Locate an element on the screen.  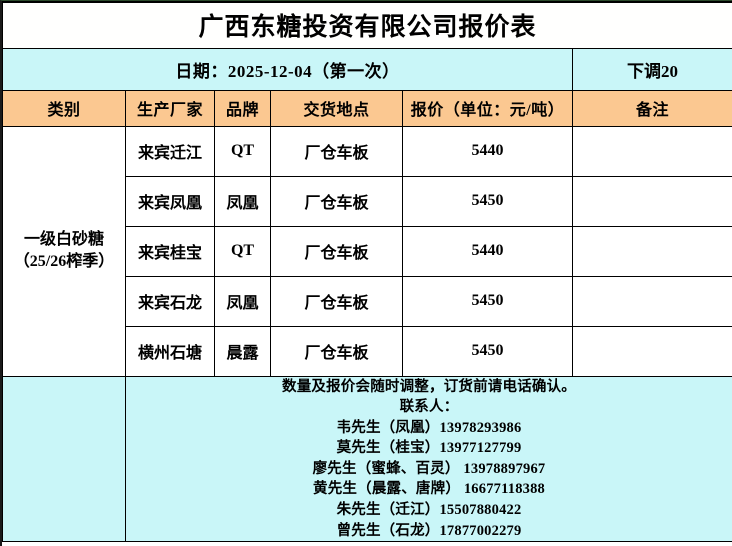
table-row: 来宾凤凰 凤凰 厂仓车板 5450 is located at coordinates (367, 201).